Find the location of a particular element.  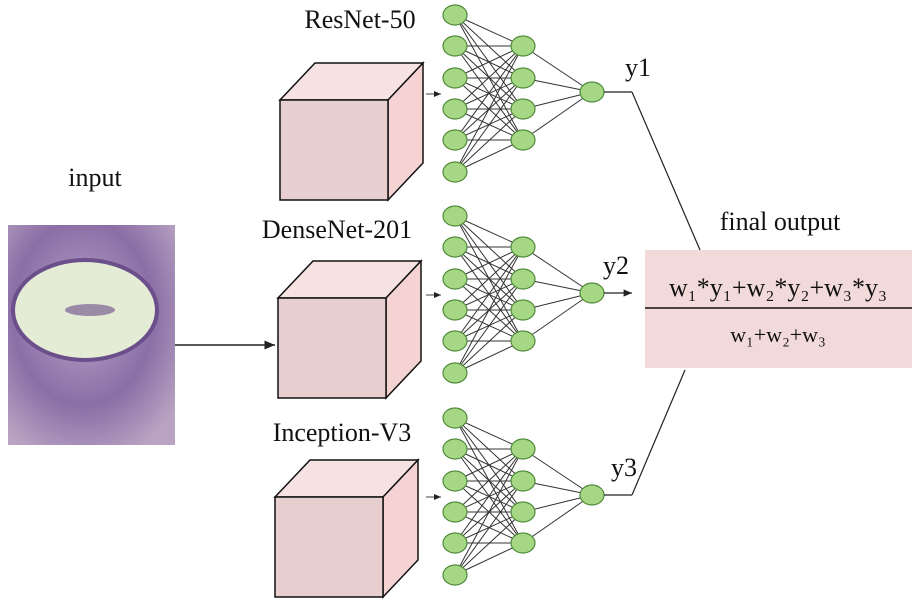

model-name: ResNet-50 is located at coordinates (359, 19).